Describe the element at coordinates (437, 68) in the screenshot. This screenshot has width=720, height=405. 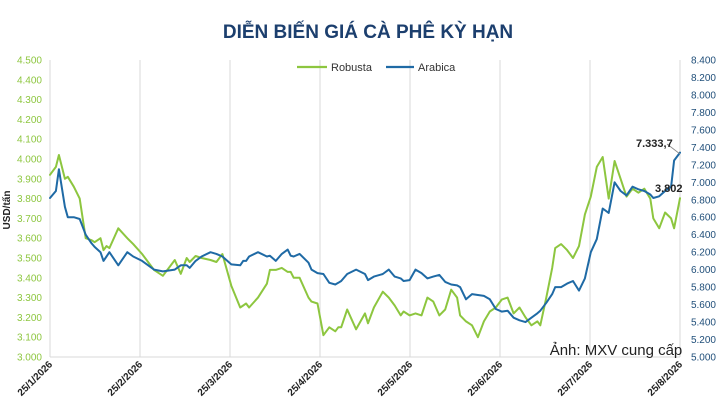
I see `legend-label-arabica: Arabica` at that location.